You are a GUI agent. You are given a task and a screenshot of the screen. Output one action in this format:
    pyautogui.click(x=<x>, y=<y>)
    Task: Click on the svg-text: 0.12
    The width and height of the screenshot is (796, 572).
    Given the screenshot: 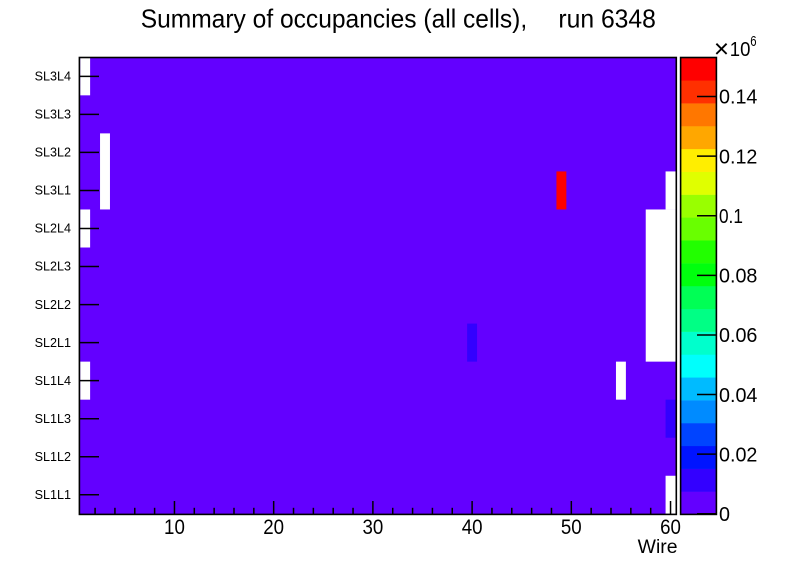 What is the action you would take?
    pyautogui.click(x=738, y=156)
    